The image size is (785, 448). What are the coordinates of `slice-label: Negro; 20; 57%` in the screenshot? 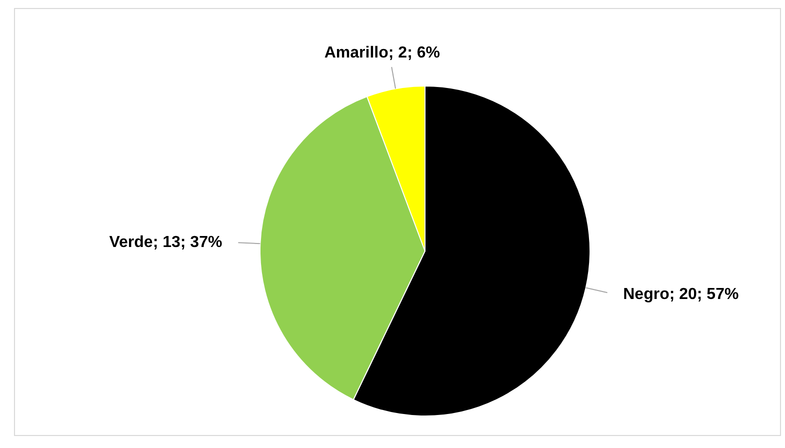 It's located at (681, 294).